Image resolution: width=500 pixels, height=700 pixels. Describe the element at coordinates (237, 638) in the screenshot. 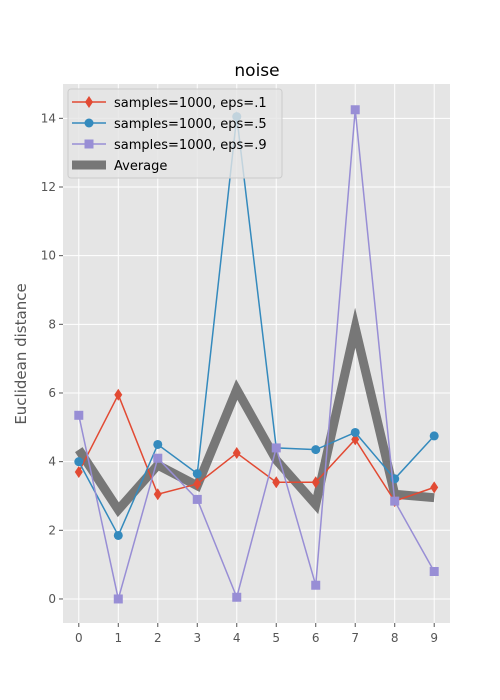

I see `x-tick-label: 4` at that location.